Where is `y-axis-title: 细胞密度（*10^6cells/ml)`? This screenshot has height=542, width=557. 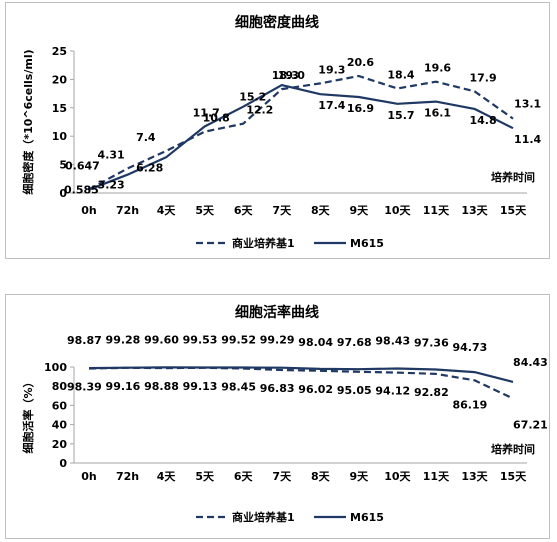
y-axis-title: 细胞密度（*10^6cells/ml) is located at coordinates (28, 121).